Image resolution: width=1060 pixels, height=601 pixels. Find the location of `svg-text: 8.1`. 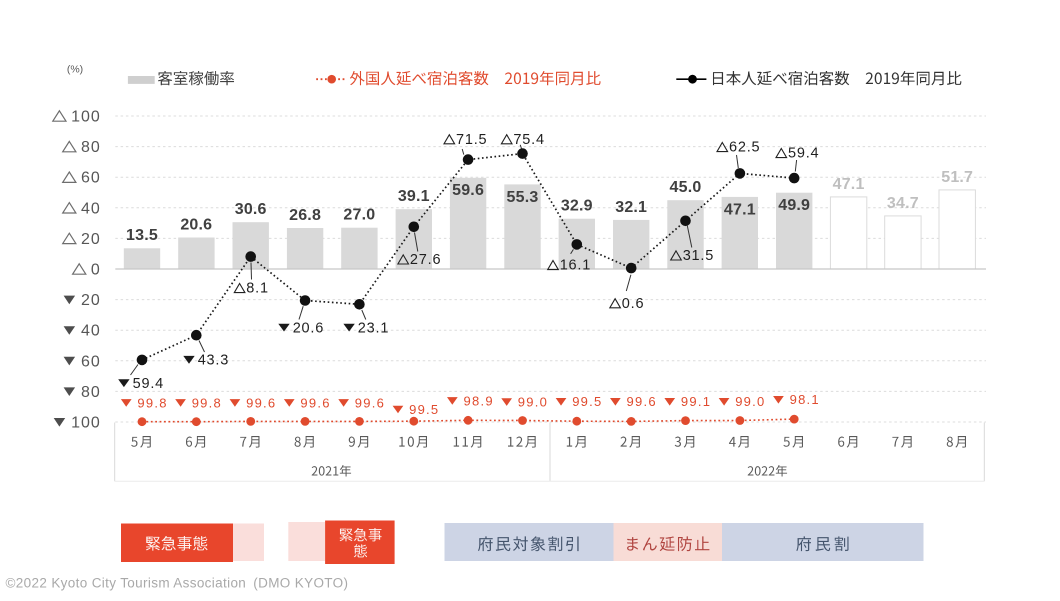

svg-text: 8.1 is located at coordinates (257, 289).